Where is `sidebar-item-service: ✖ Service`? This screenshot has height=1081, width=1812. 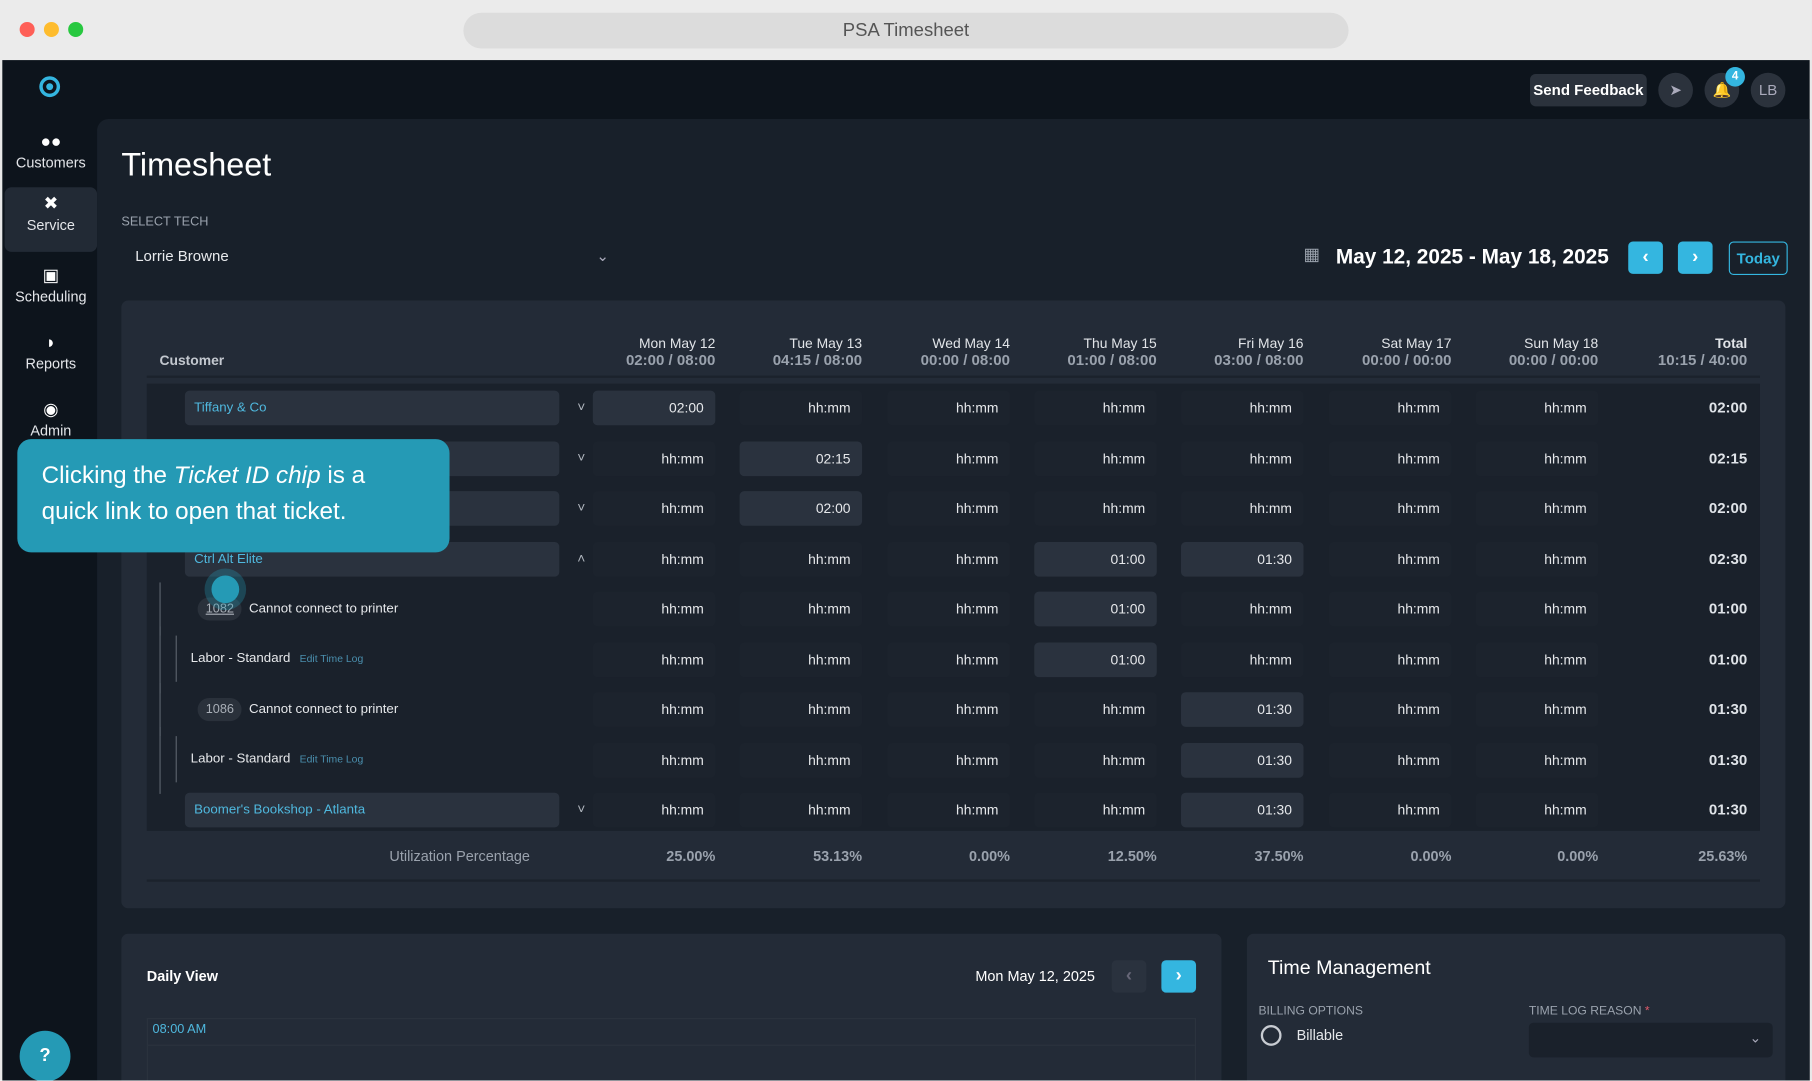
sidebar-item-service: ✖ Service is located at coordinates (51, 219).